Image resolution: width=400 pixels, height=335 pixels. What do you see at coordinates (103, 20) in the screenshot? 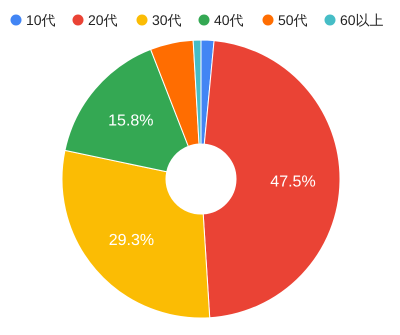
I see `legend-label: 20代` at bounding box center [103, 20].